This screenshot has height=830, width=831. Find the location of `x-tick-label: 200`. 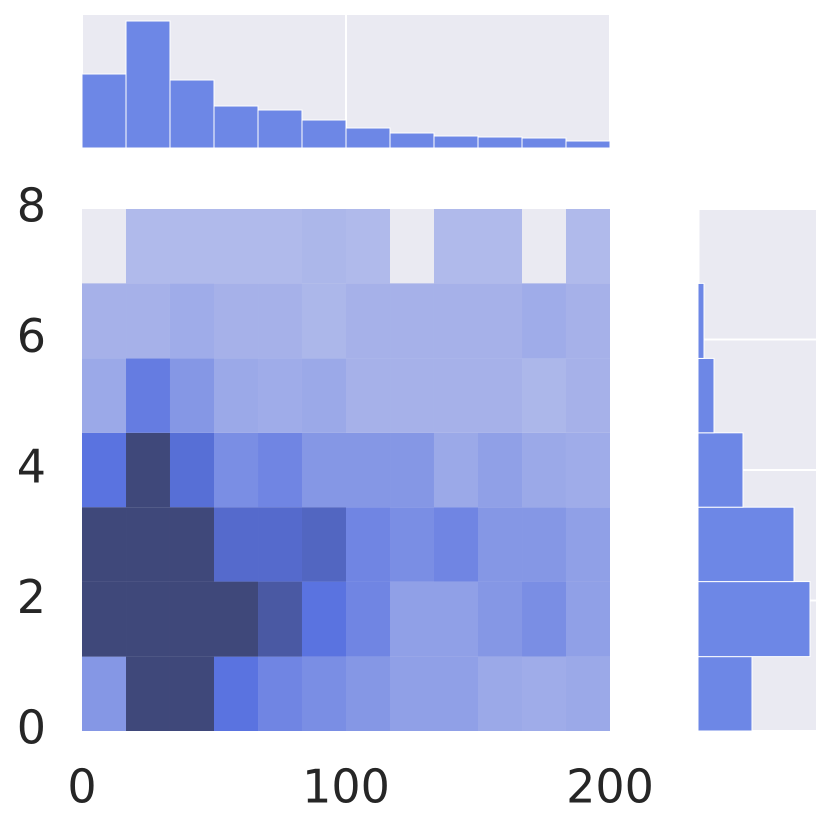

x-tick-label: 200 is located at coordinates (610, 787).